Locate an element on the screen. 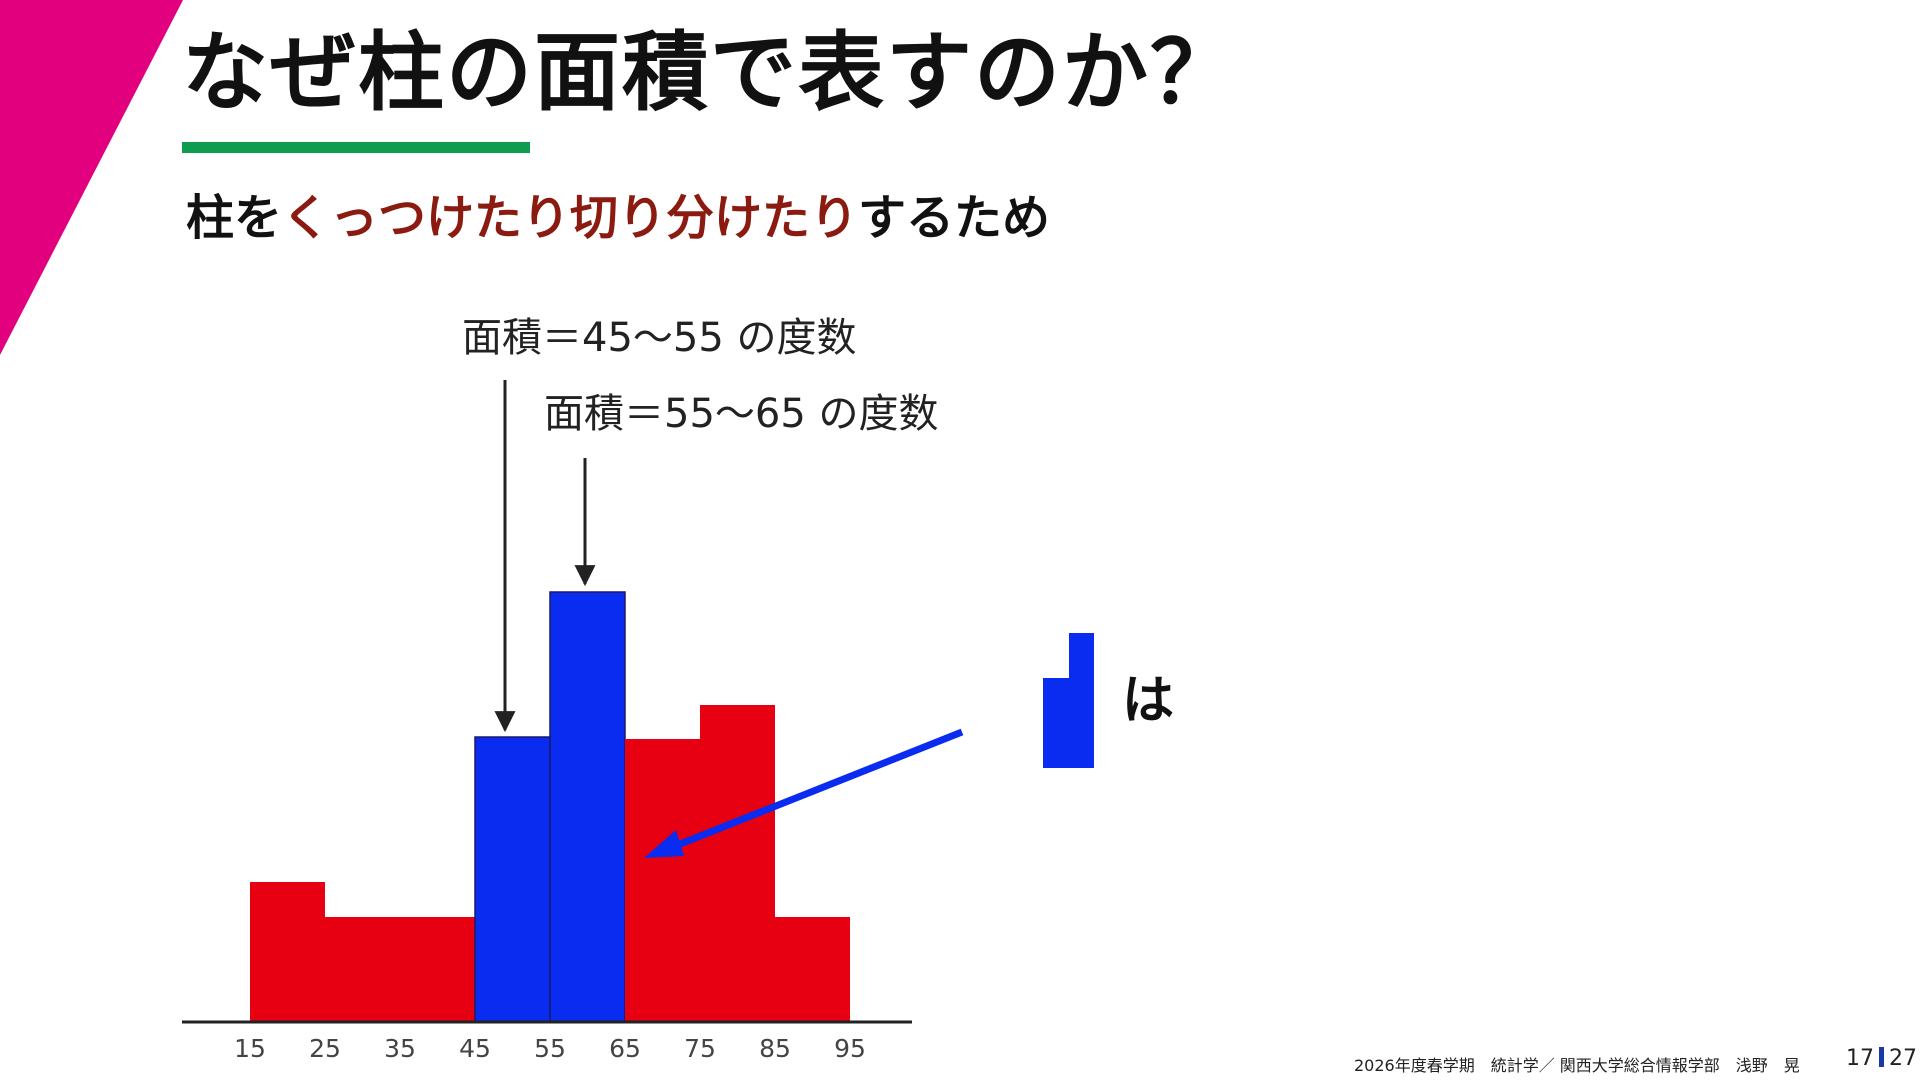 This screenshot has height=1080, width=1920. x-tick-label: 95 is located at coordinates (850, 1048).